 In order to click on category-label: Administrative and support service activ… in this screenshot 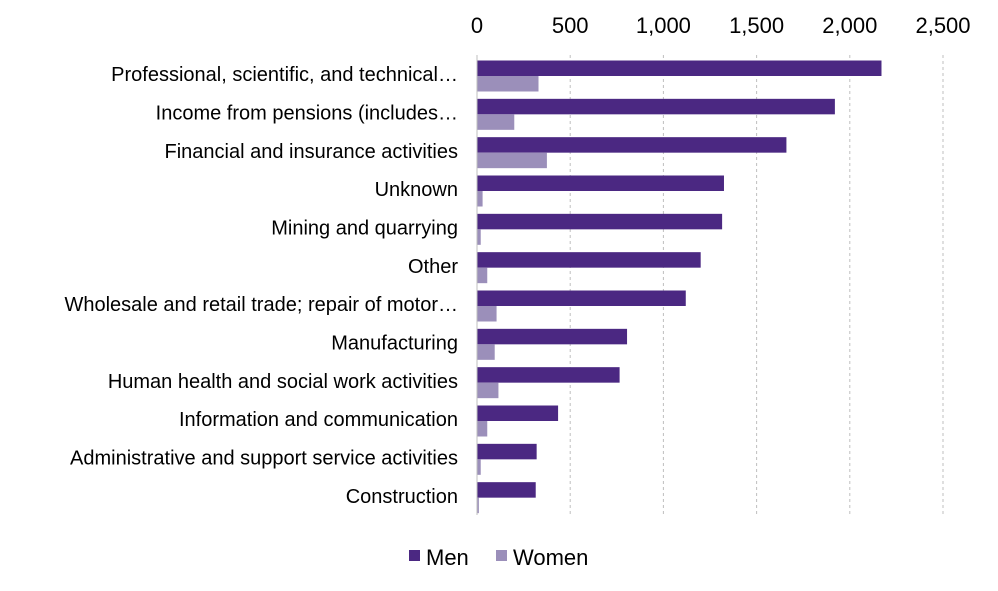, I will do `click(264, 459)`.